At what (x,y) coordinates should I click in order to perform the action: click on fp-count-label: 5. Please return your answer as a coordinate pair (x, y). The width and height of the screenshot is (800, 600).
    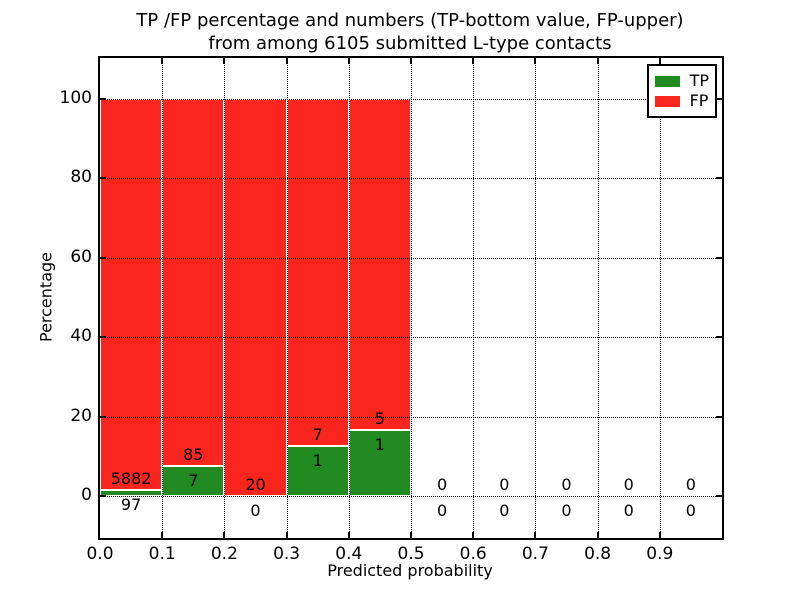
    Looking at the image, I should click on (379, 418).